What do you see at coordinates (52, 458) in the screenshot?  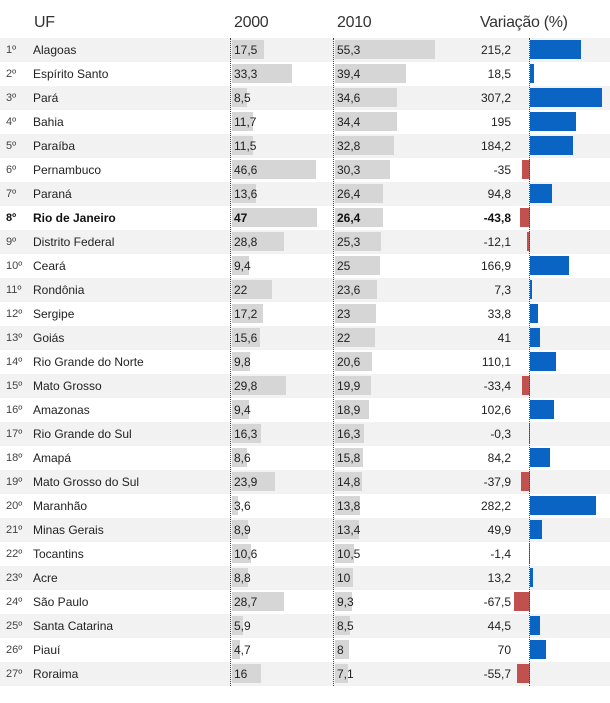 I see `state-name: Amapá` at bounding box center [52, 458].